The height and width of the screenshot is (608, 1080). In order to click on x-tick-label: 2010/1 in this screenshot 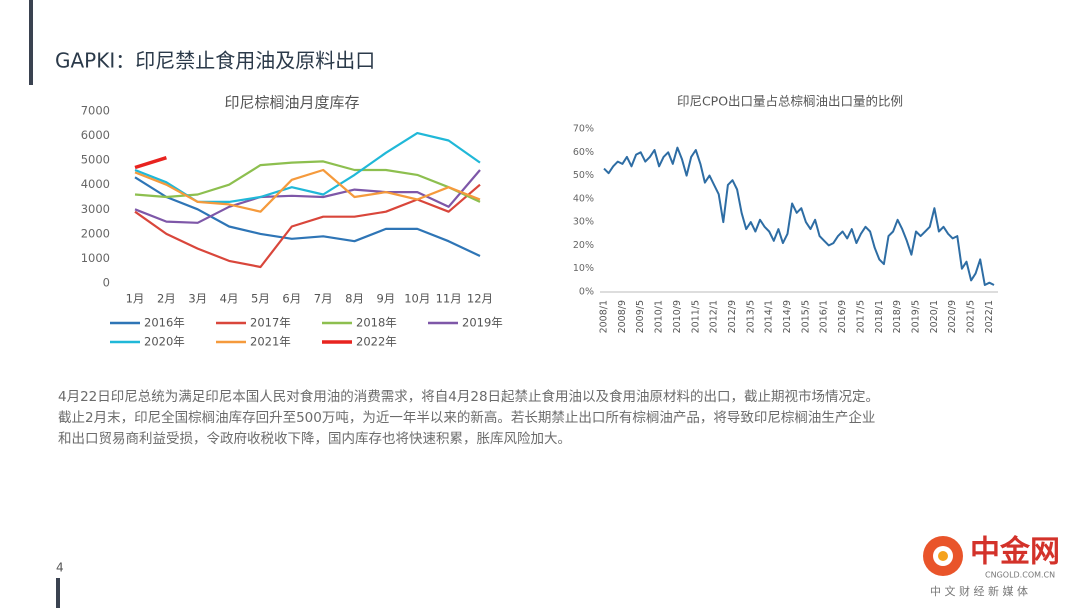, I will do `click(659, 316)`.